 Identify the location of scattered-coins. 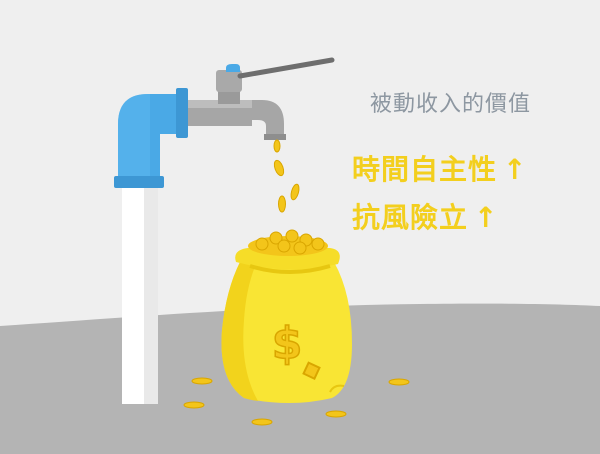
(296, 401).